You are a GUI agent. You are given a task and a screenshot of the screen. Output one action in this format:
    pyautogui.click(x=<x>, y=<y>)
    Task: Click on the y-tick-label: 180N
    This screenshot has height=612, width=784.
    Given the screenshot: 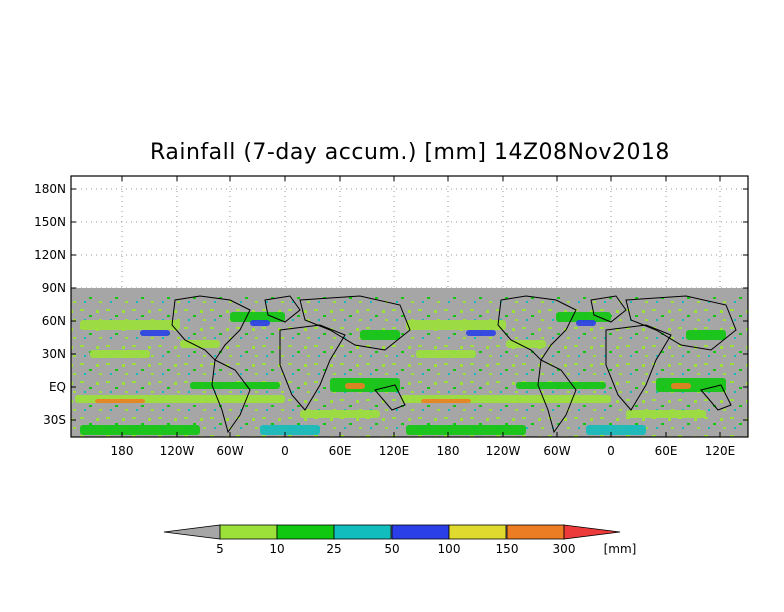 What is the action you would take?
    pyautogui.click(x=50, y=189)
    